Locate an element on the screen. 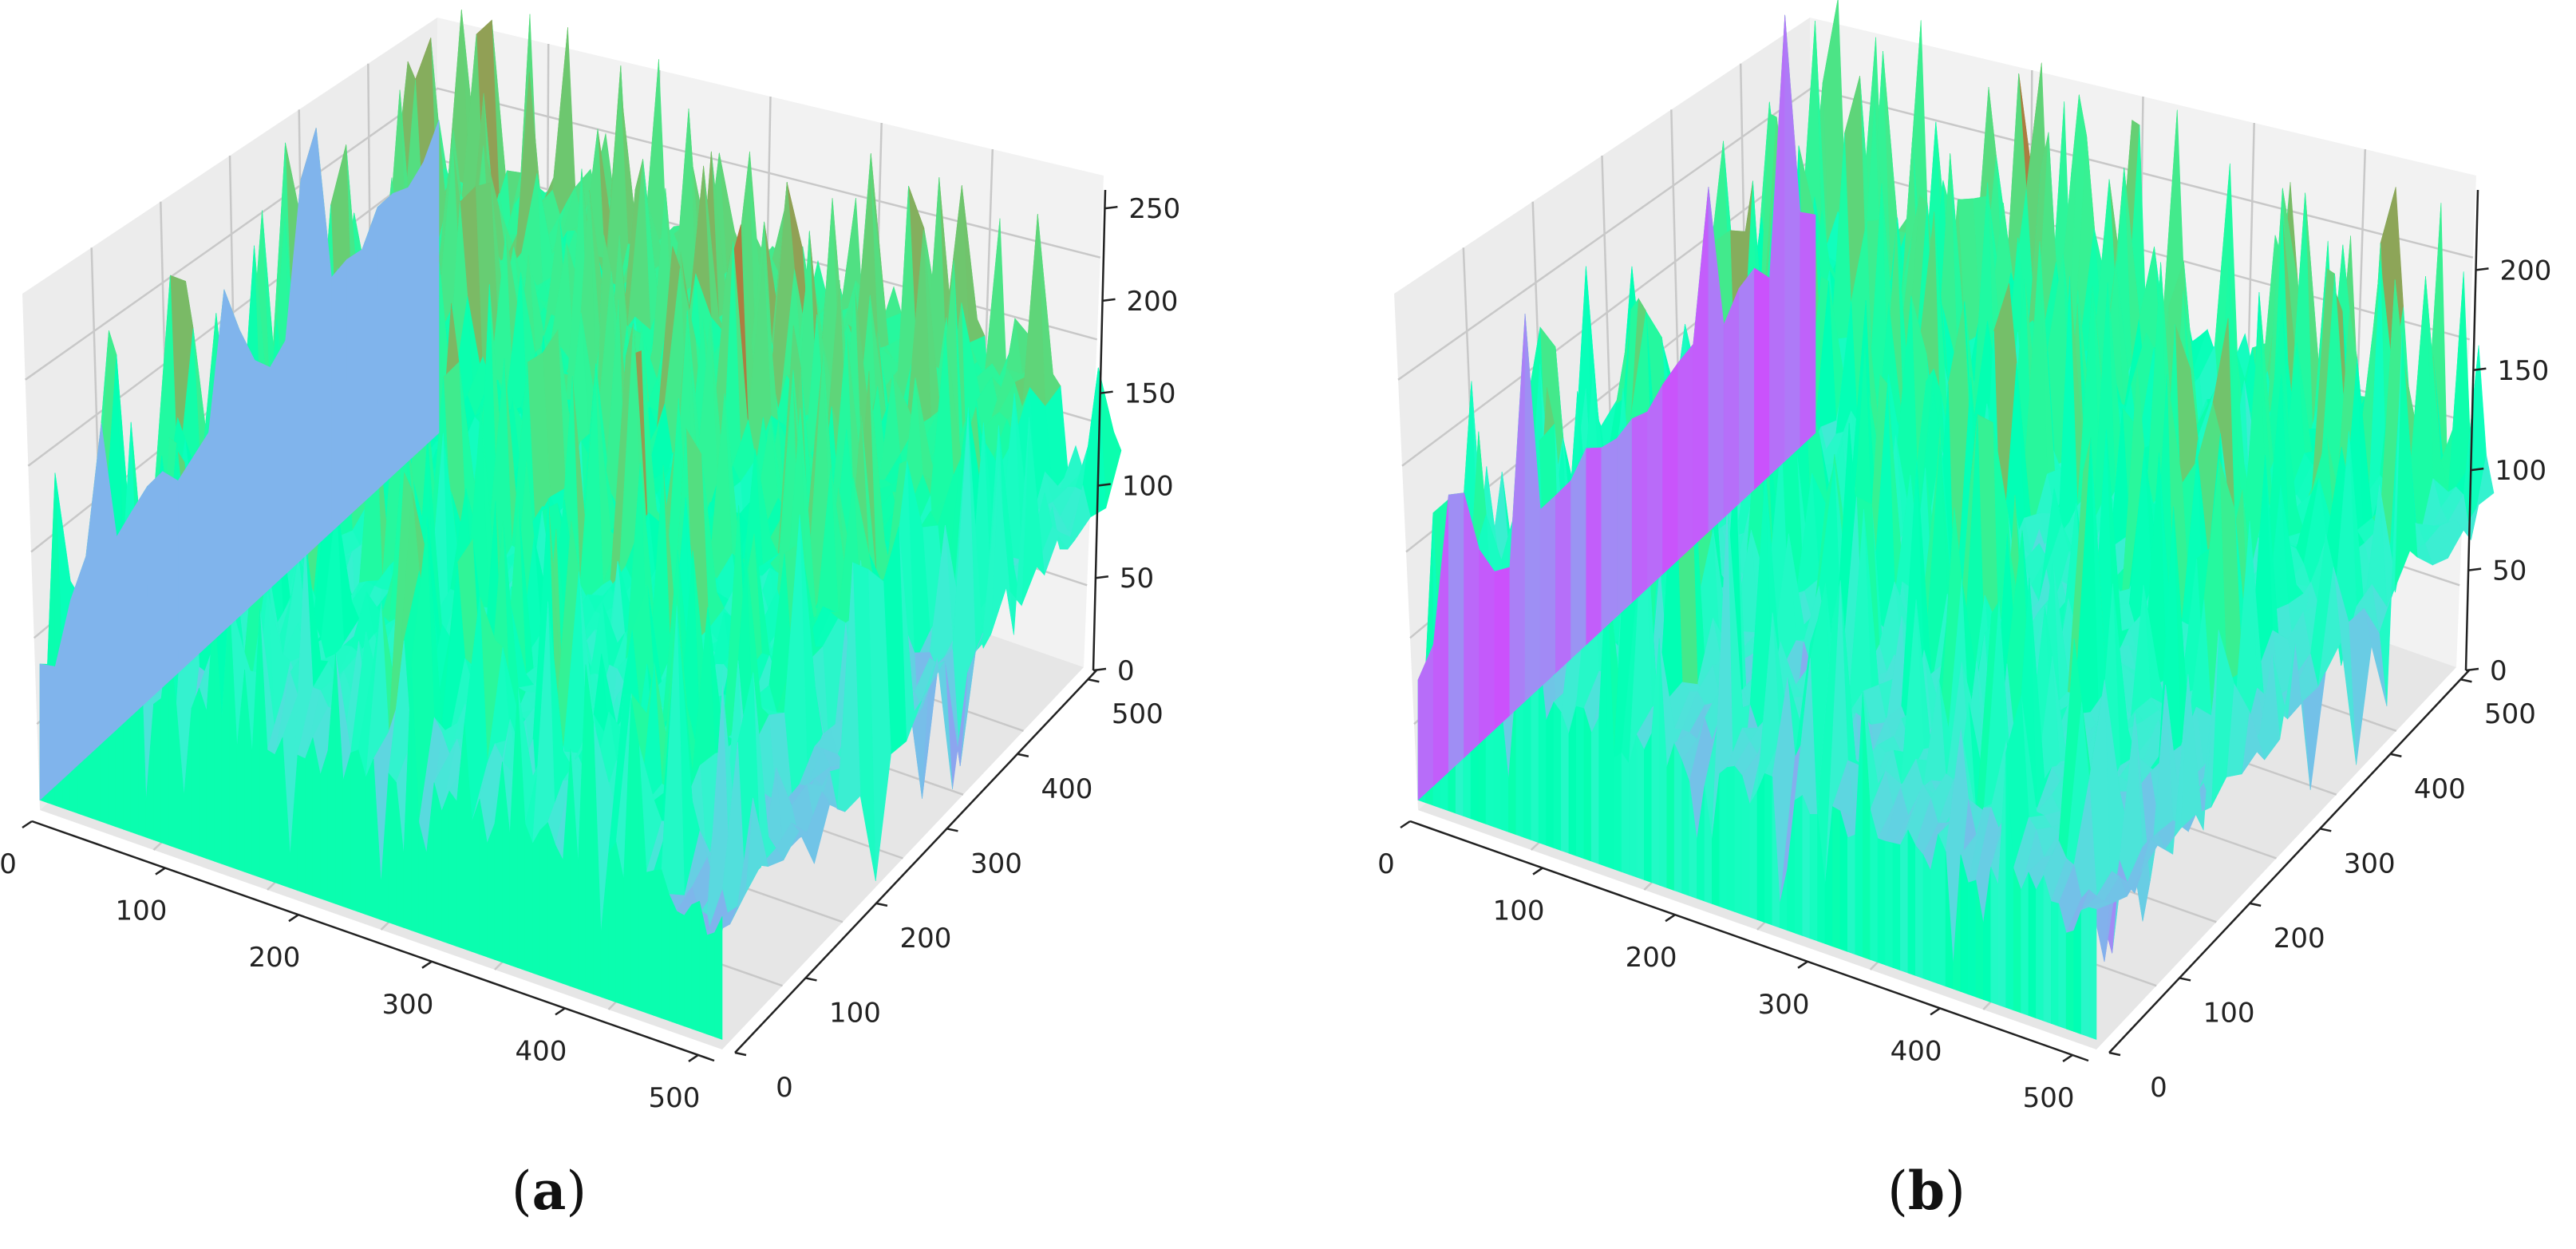 This screenshot has height=1249, width=2576. y-tick-label: 0 is located at coordinates (784, 1088).